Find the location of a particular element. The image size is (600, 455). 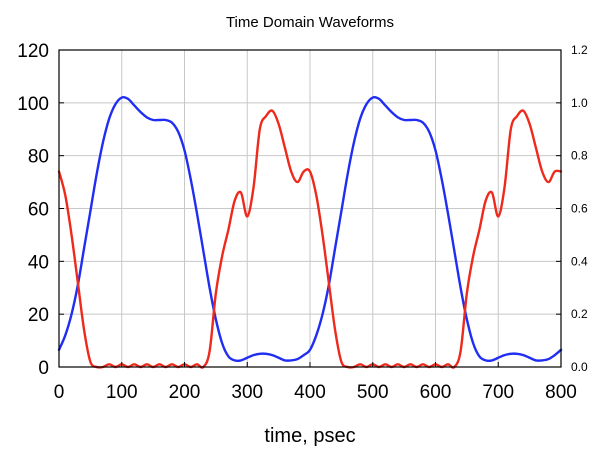

y-tick-label: 0 is located at coordinates (43, 368).